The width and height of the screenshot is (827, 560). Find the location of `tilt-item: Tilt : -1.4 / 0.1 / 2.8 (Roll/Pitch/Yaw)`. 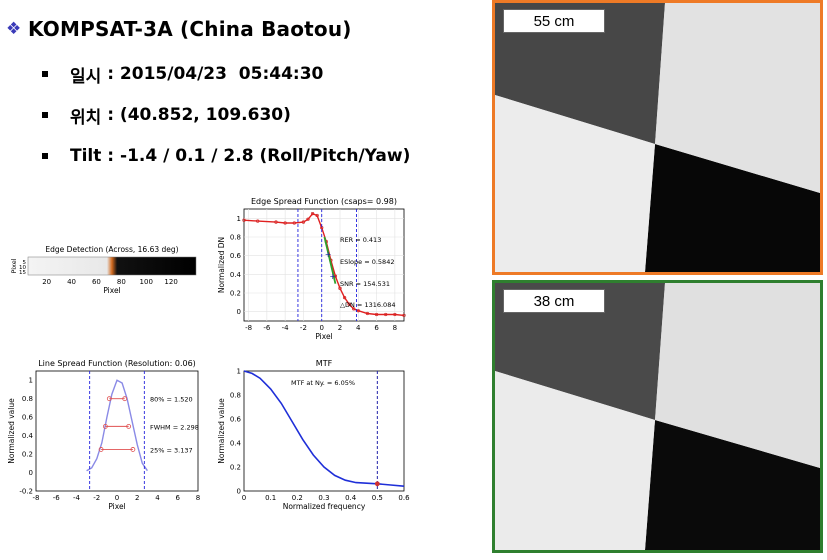

tilt-item: Tilt : -1.4 / 0.1 / 2.8 (Roll/Pitch/Yaw) is located at coordinates (226, 156).